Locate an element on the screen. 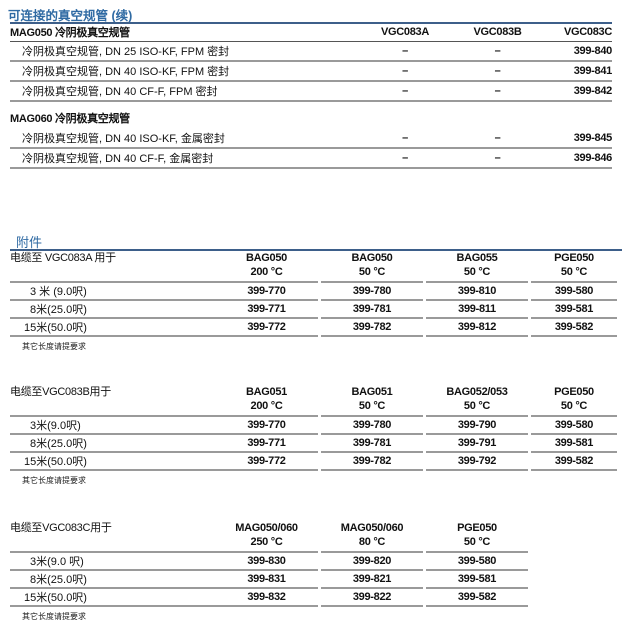  table-row: 冷阴极真空规管, DN 40 CF-F, 金属密封 – – 399-846 is located at coordinates (311, 159).